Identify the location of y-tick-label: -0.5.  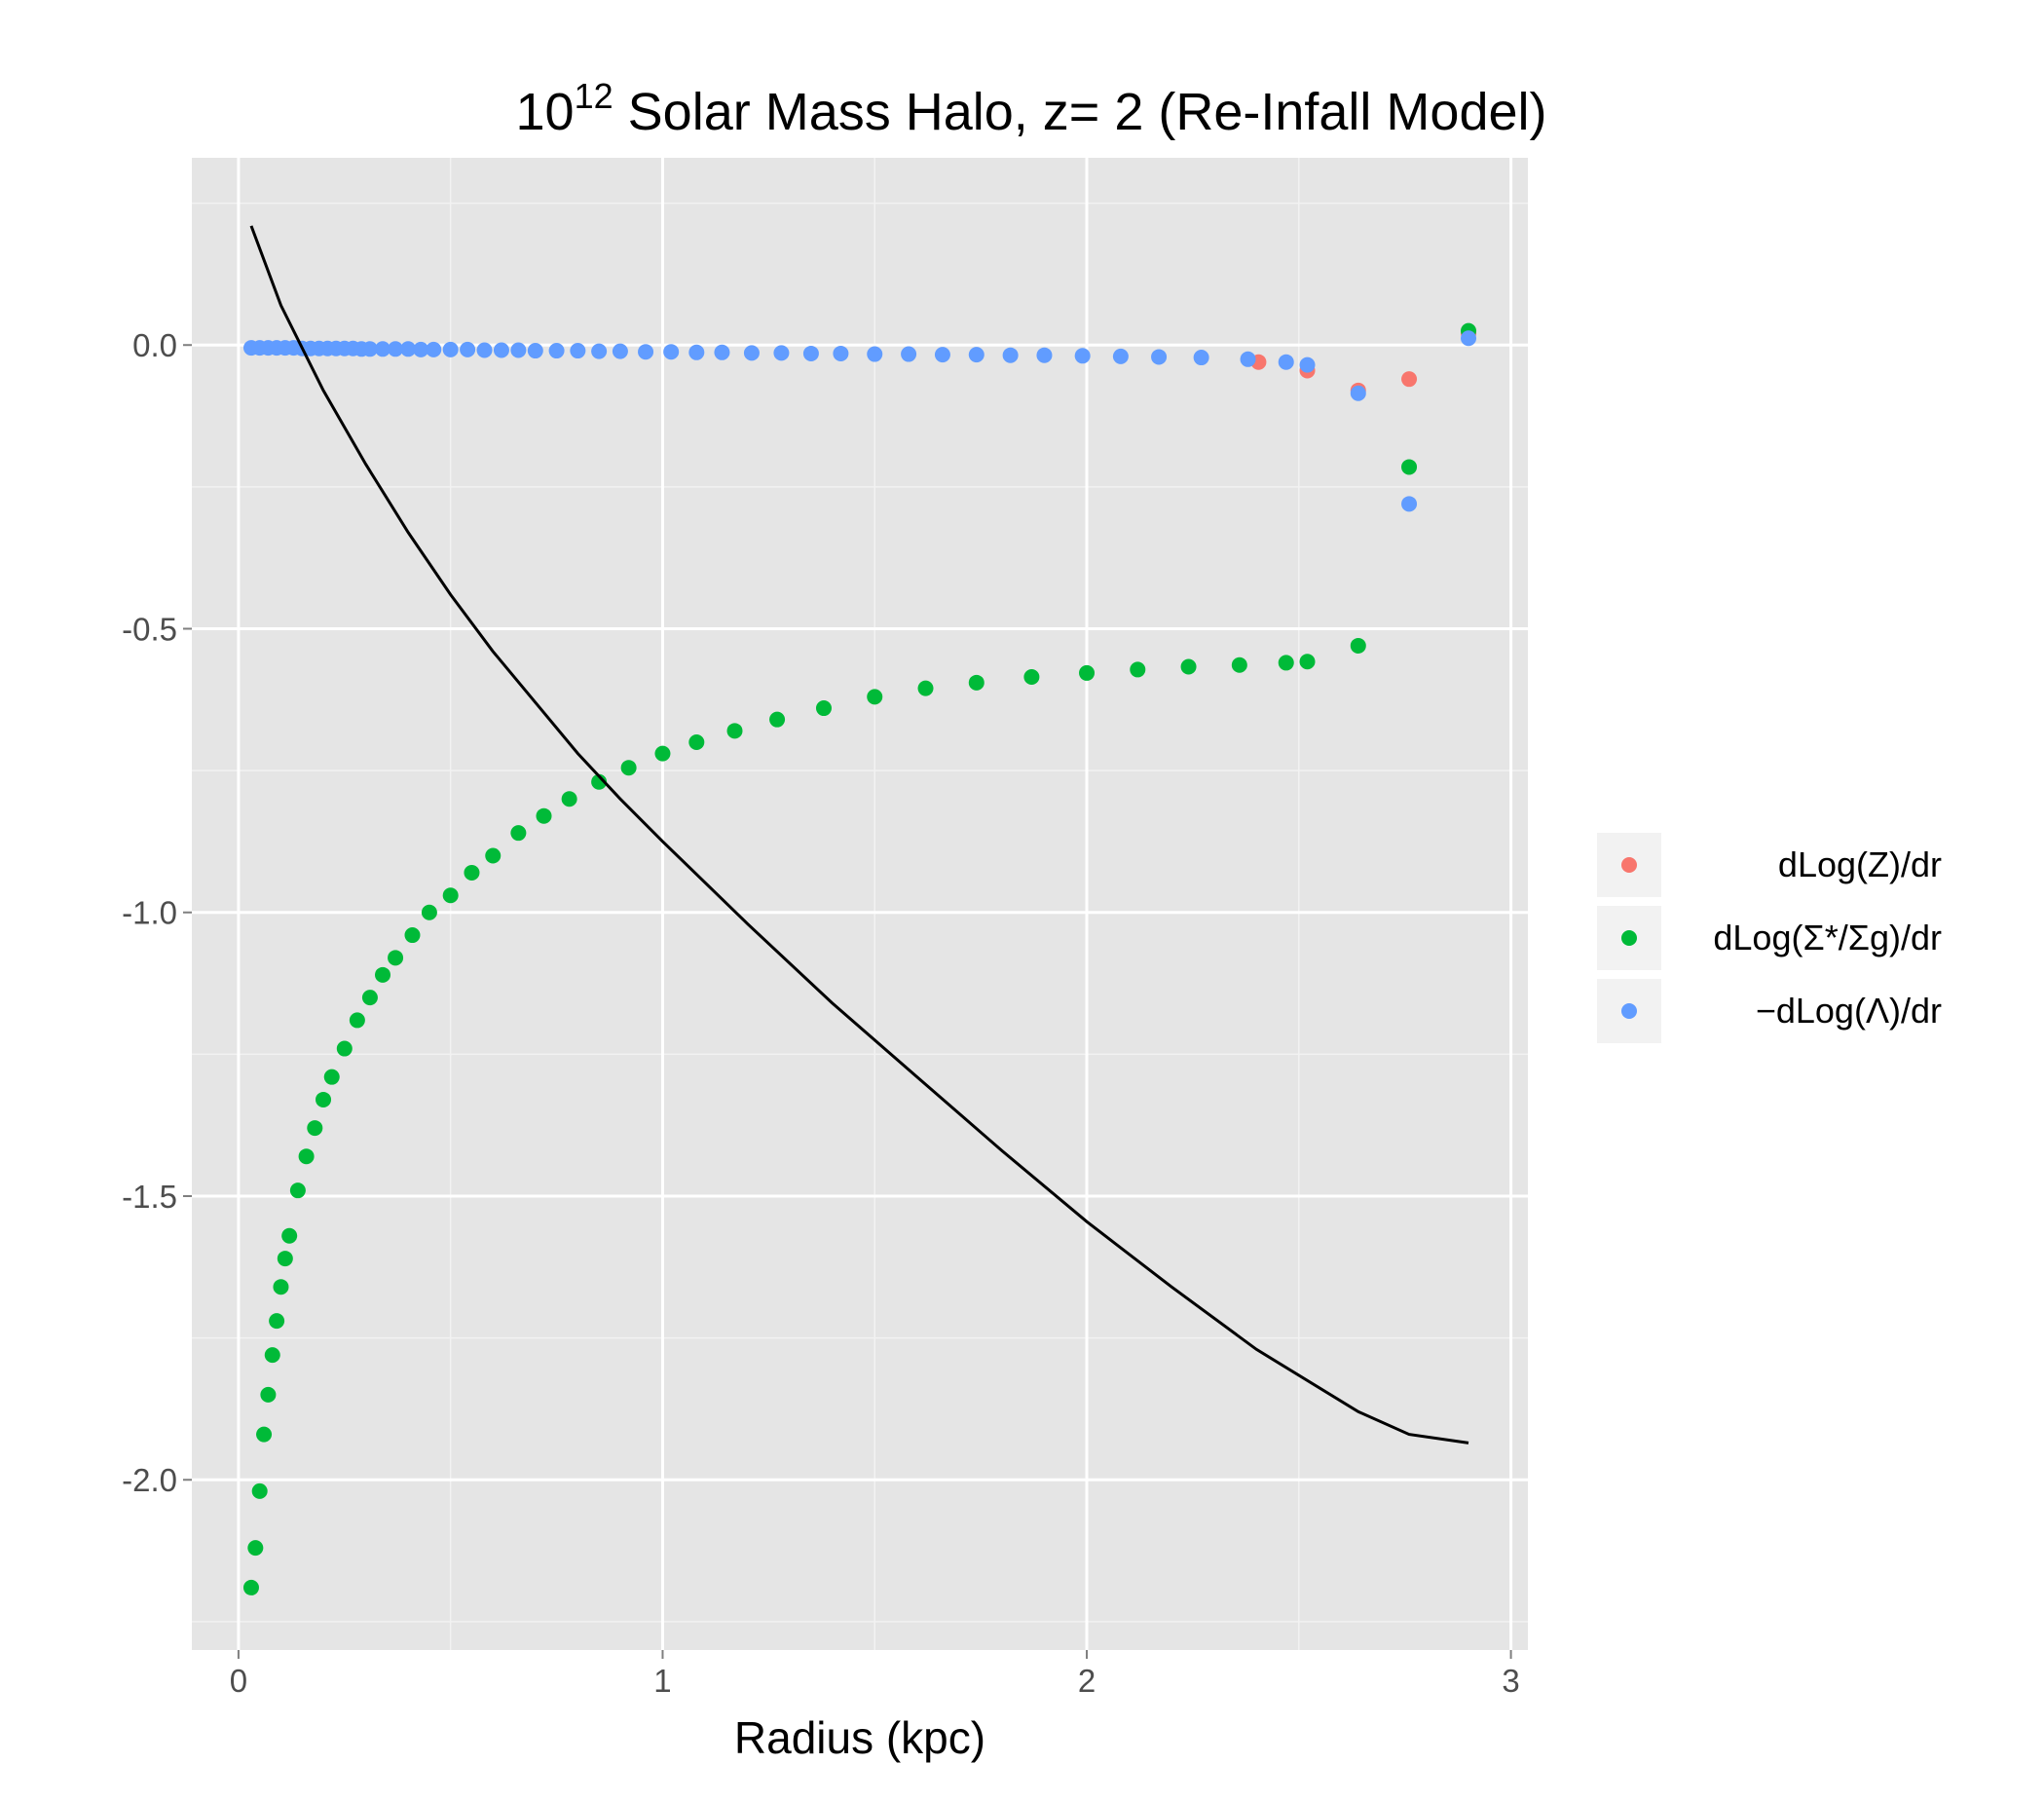
(149, 629).